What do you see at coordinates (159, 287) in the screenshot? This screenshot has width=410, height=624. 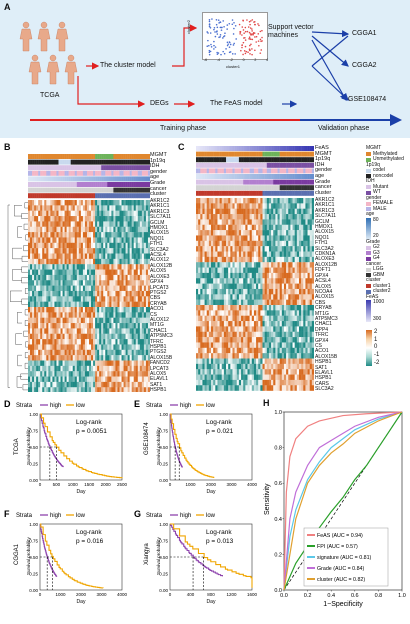 I see `gene-label: LPCAT3` at bounding box center [159, 287].